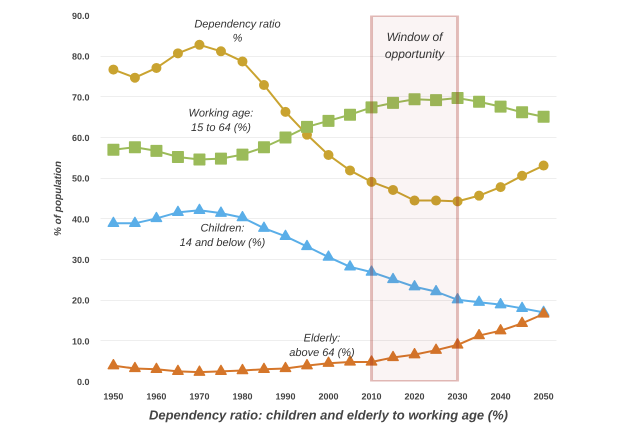 This screenshot has width=636, height=425. What do you see at coordinates (81, 260) in the screenshot?
I see `y-tick-label: 30.0` at bounding box center [81, 260].